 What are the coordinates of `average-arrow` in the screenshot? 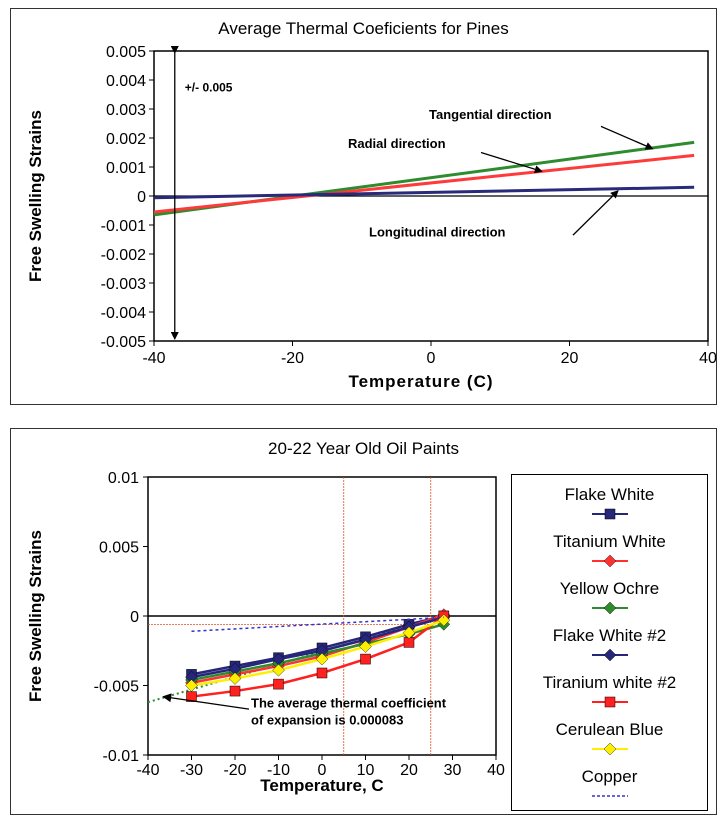 It's located at (206, 701).